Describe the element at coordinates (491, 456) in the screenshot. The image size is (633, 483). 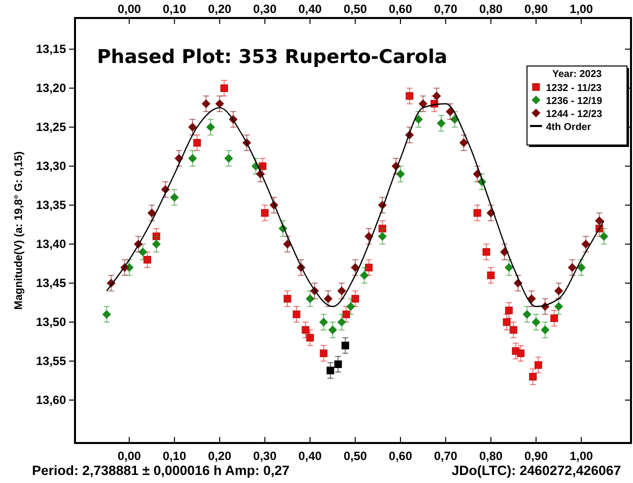
I see `x2-tick-label: 0,80` at that location.